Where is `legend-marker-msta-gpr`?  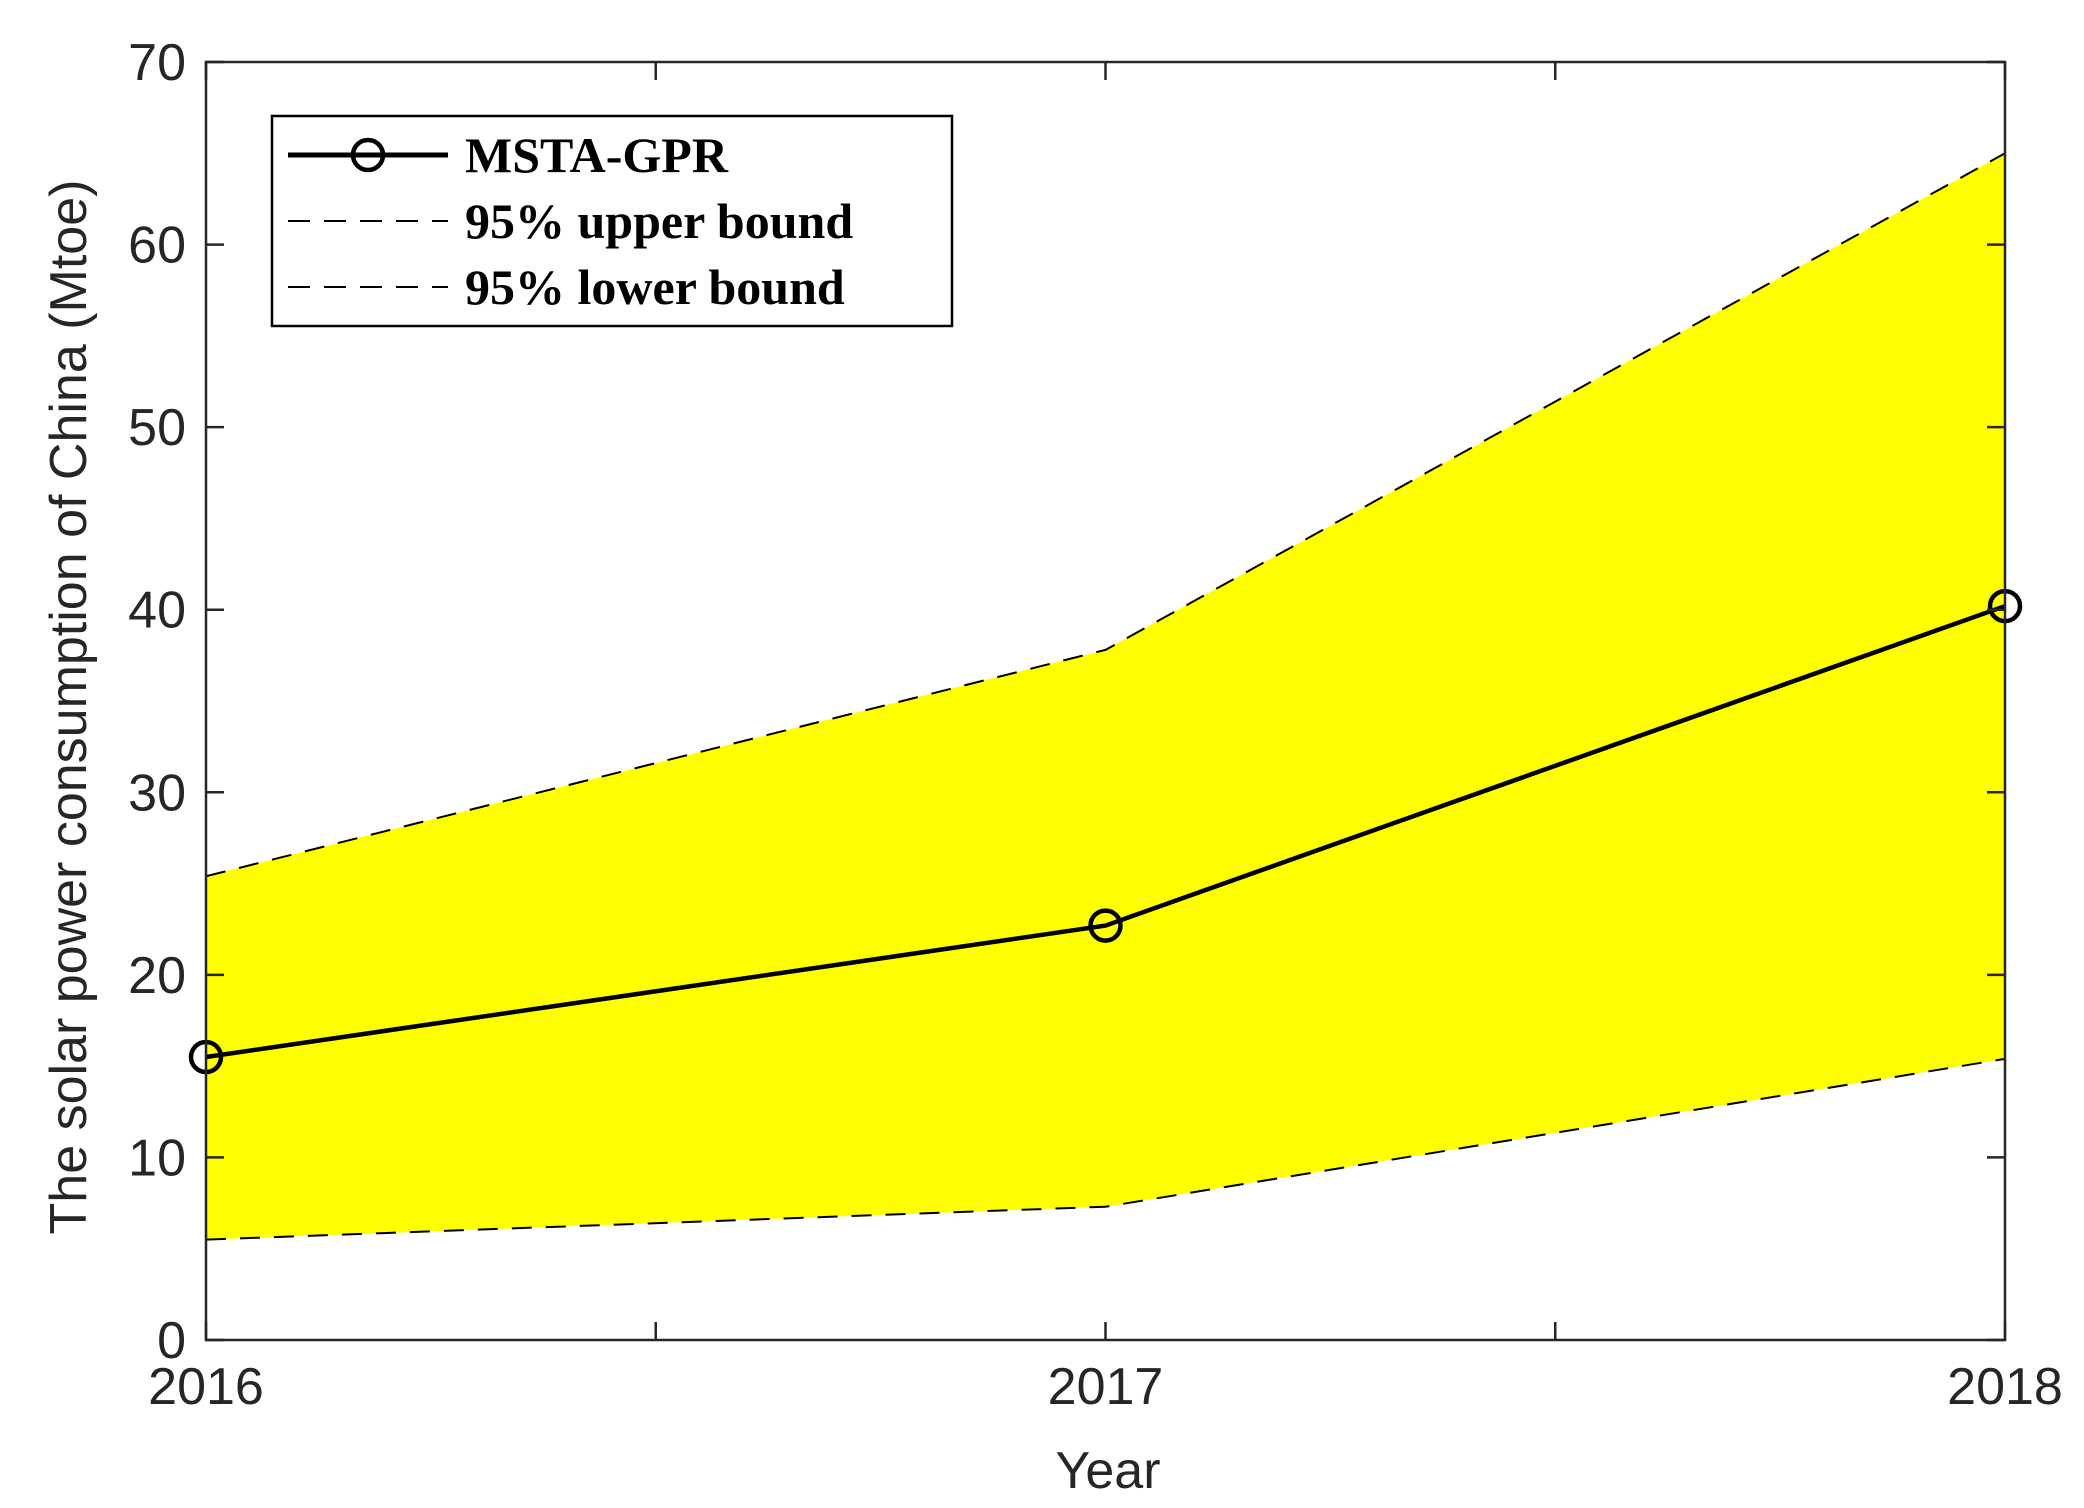 legend-marker-msta-gpr is located at coordinates (368, 155).